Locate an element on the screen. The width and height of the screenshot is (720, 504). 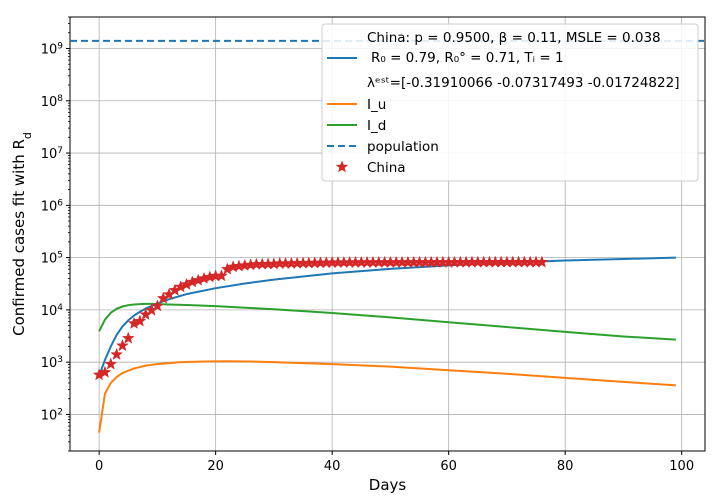
x-tick-label: 60 is located at coordinates (448, 466).